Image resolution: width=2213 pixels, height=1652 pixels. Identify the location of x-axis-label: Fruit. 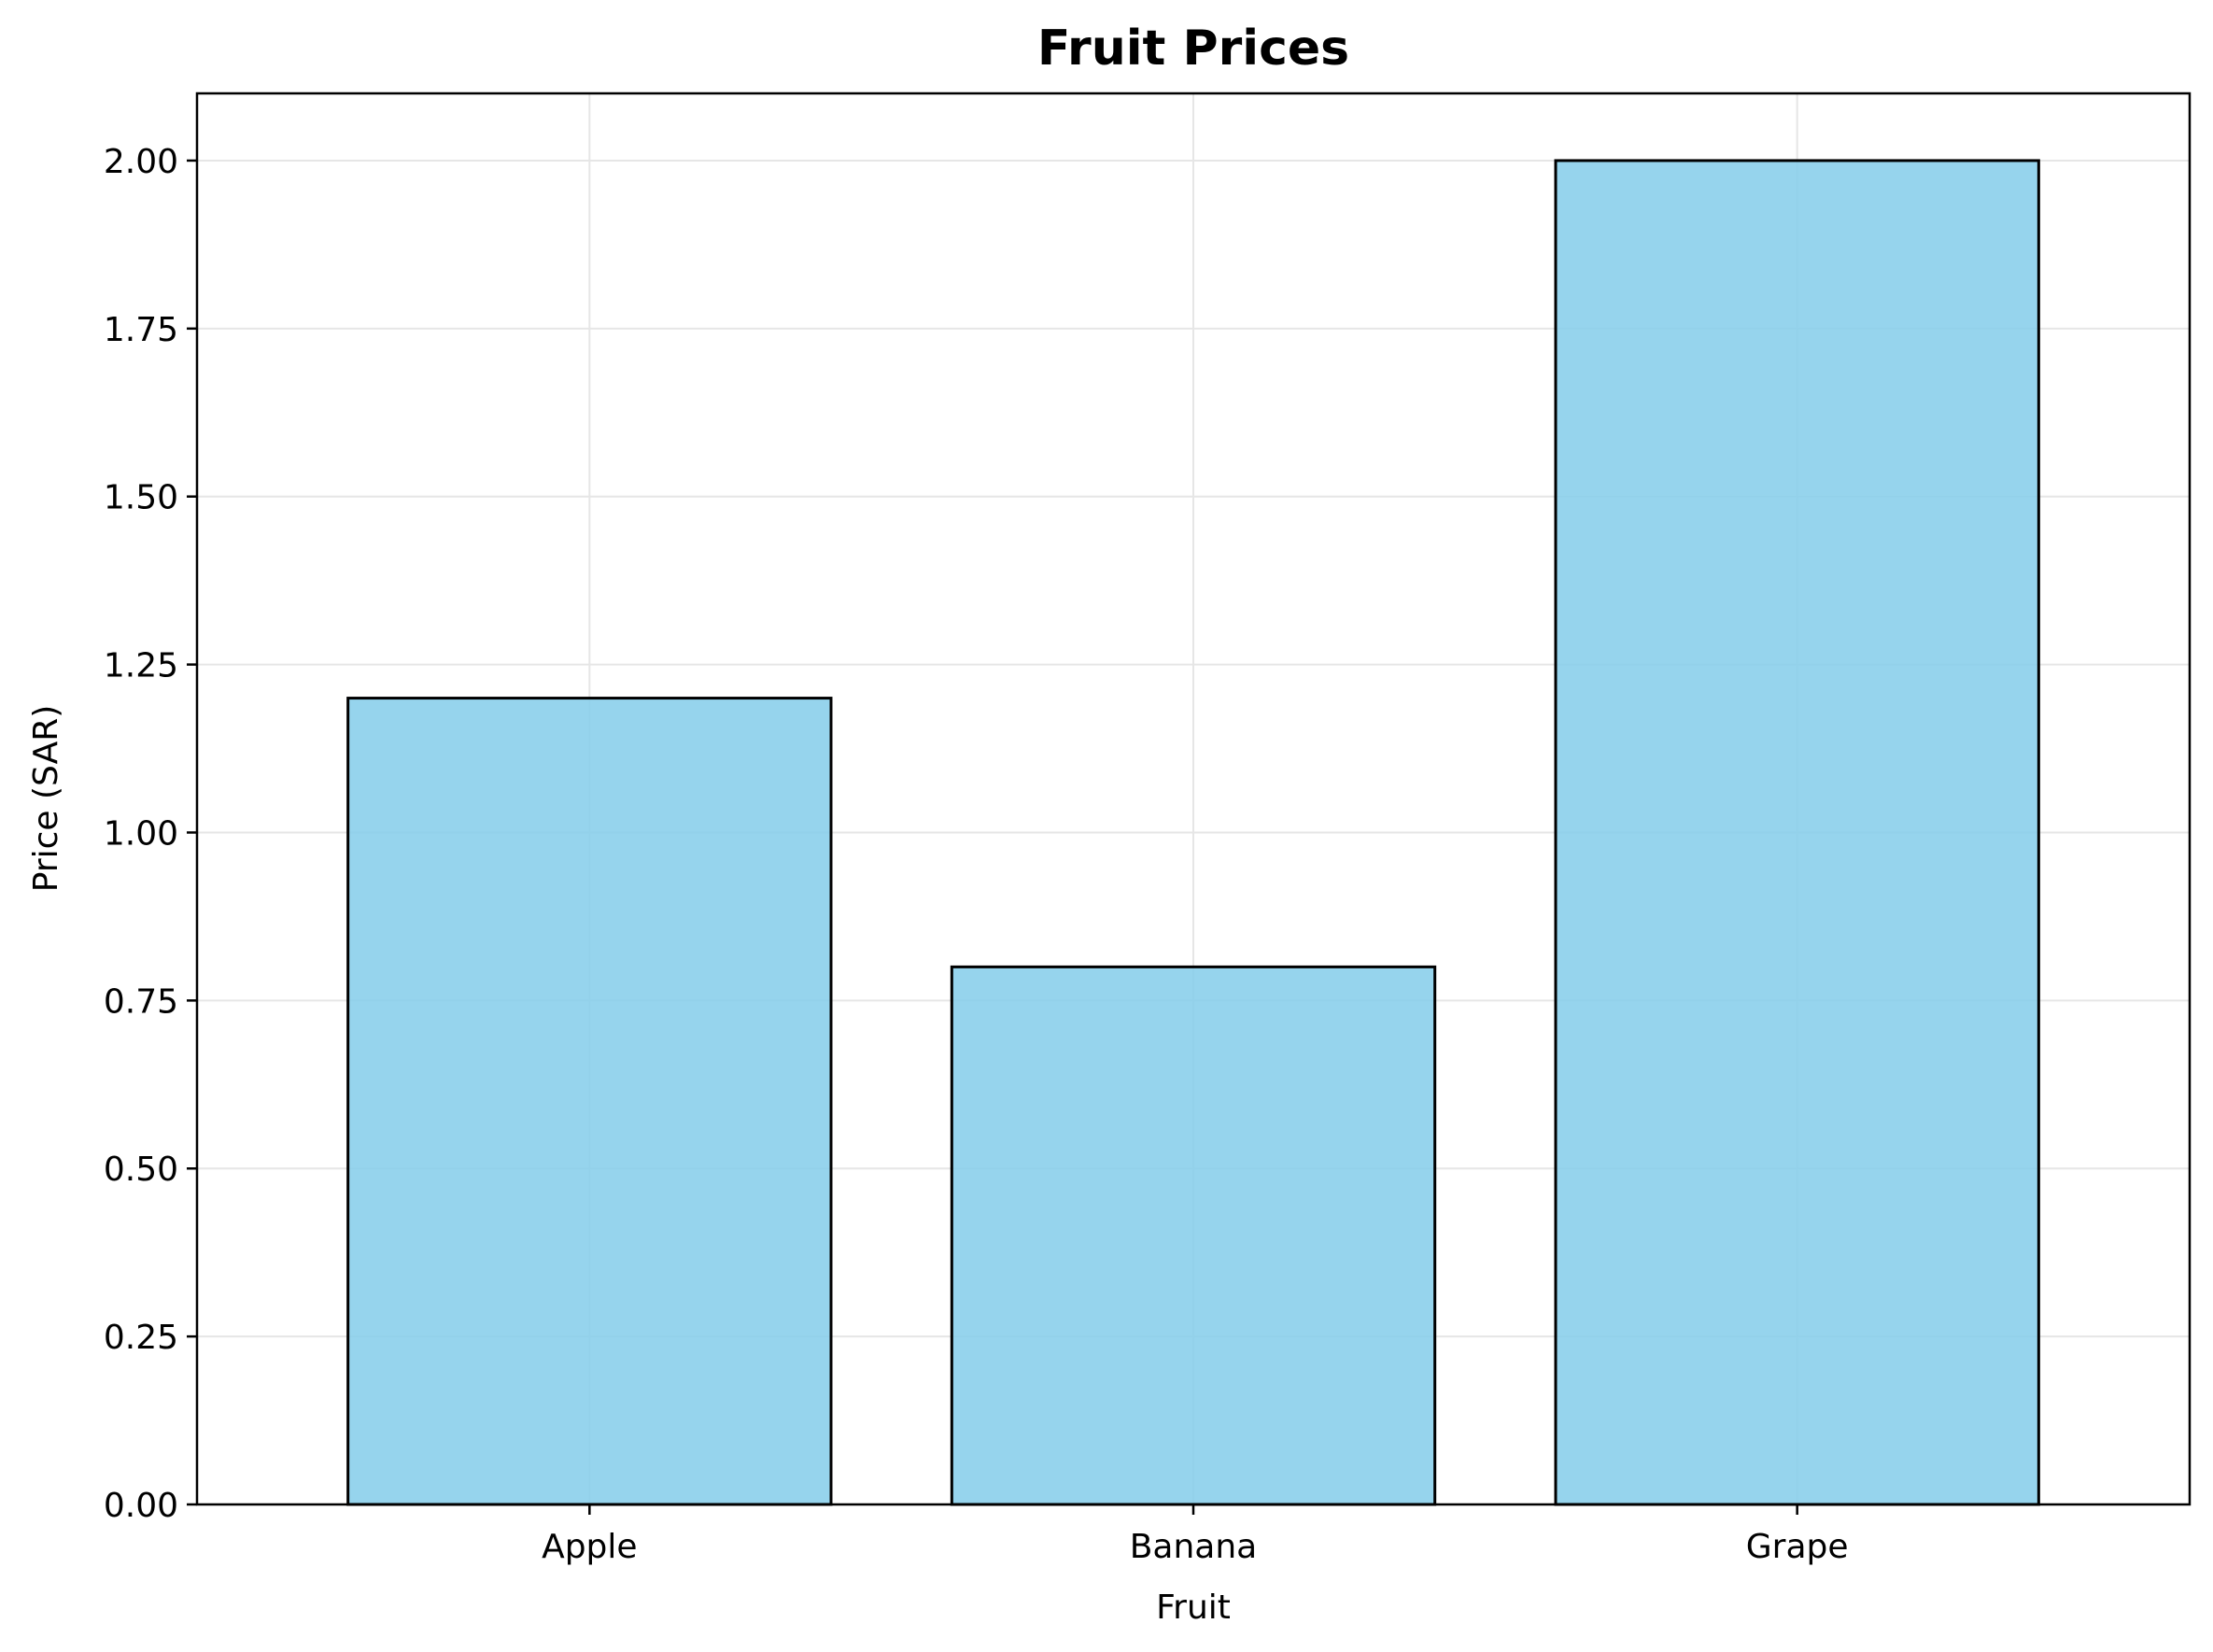
(1194, 1607).